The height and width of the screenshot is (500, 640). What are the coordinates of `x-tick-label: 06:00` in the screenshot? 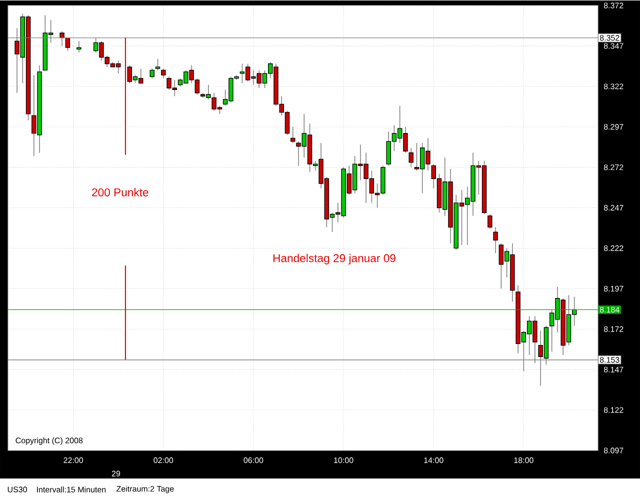 It's located at (254, 460).